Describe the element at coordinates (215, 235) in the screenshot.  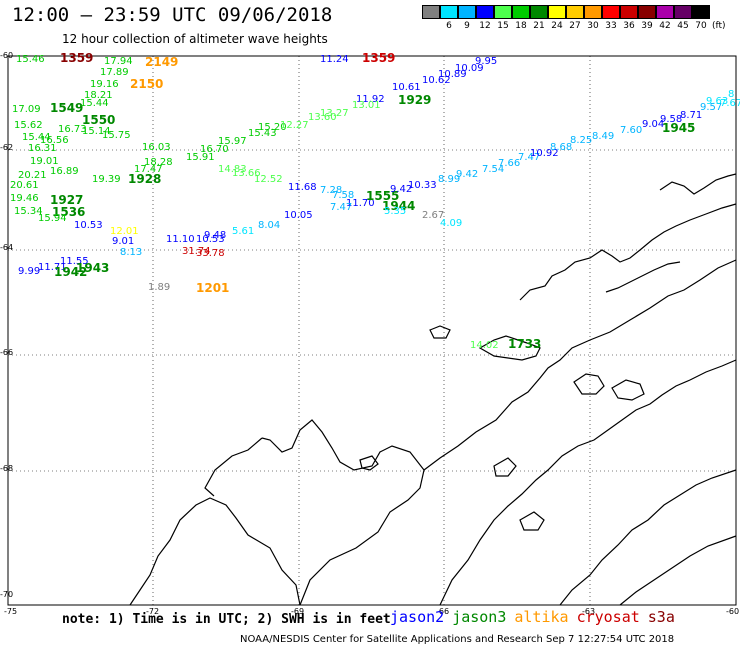
I see `wave-height-label: 9.48` at that location.